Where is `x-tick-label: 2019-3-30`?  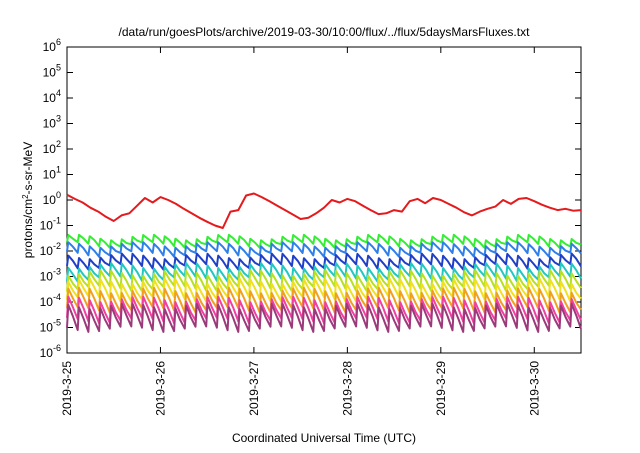 x-tick-label: 2019-3-30 is located at coordinates (534, 388).